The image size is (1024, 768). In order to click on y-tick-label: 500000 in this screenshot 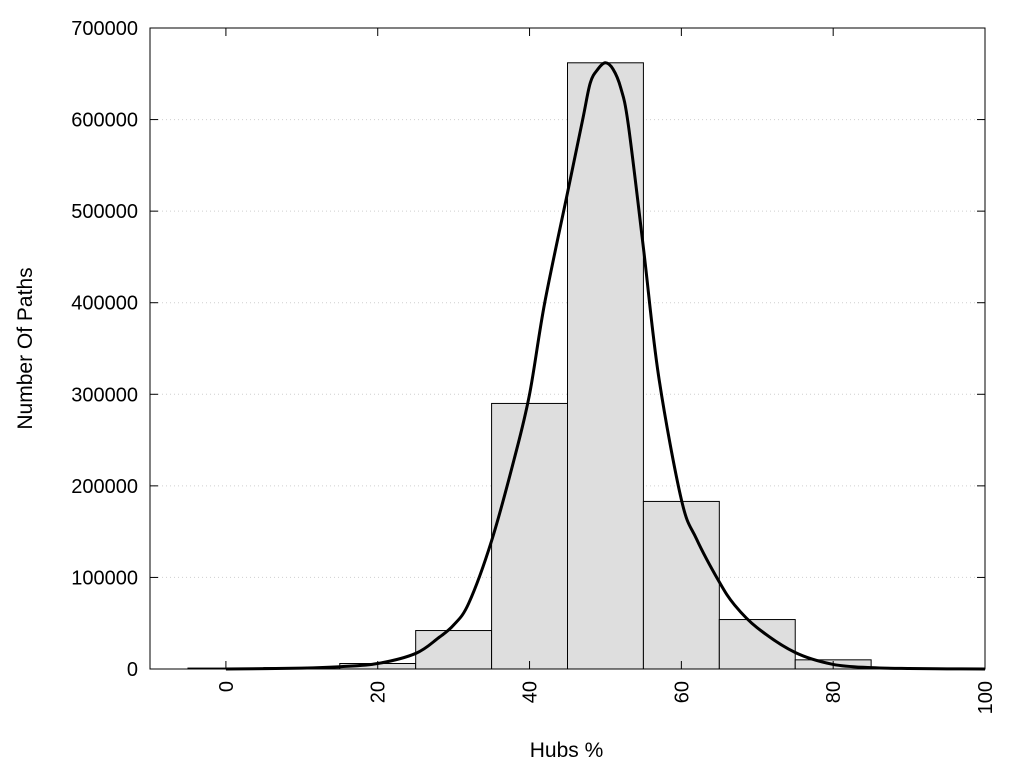, I will do `click(104, 212)`.